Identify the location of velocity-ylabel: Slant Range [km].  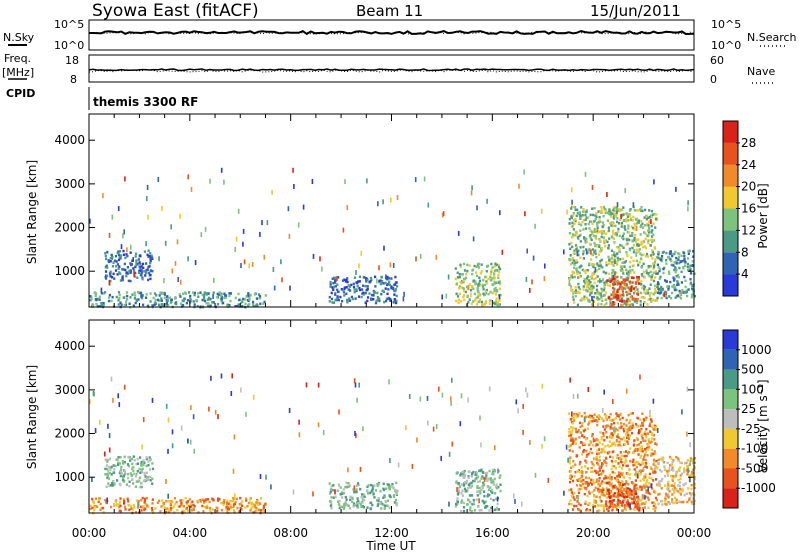
(32, 417).